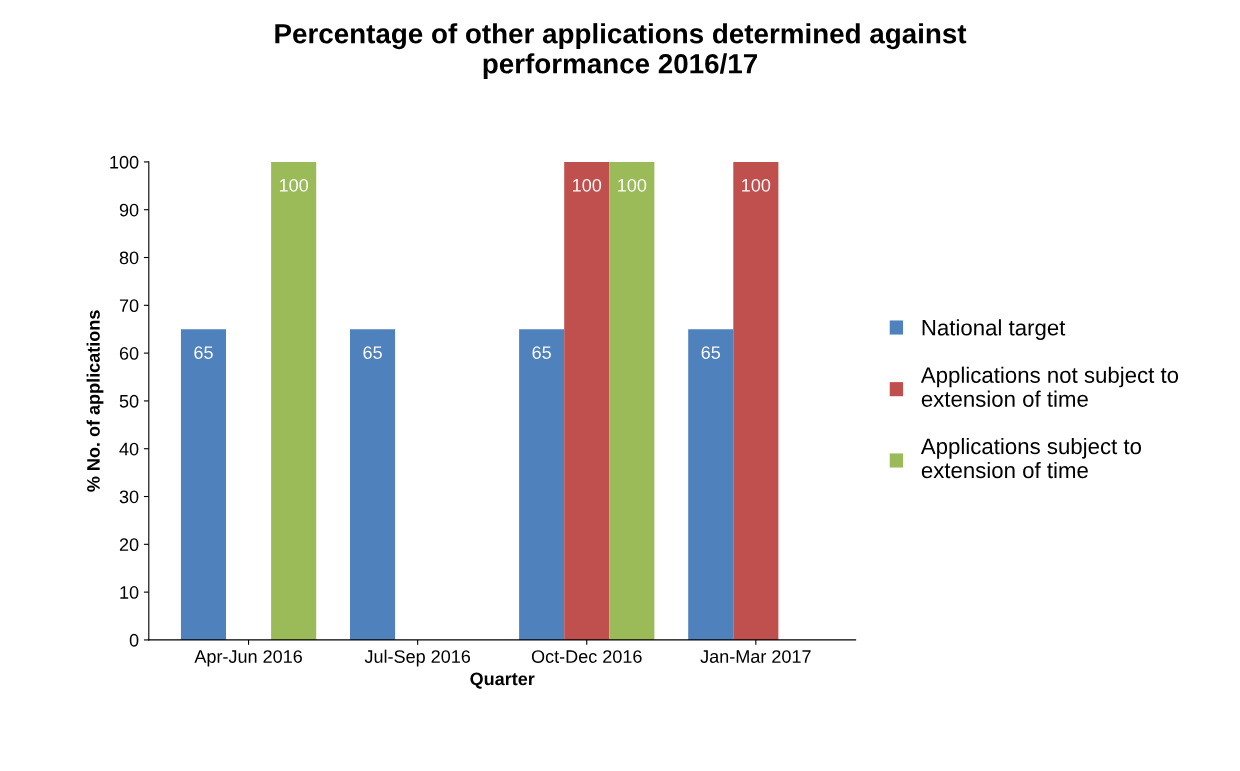 The image size is (1240, 771). Describe the element at coordinates (1049, 386) in the screenshot. I see `legend-label: Applications not subject to extension of time` at that location.